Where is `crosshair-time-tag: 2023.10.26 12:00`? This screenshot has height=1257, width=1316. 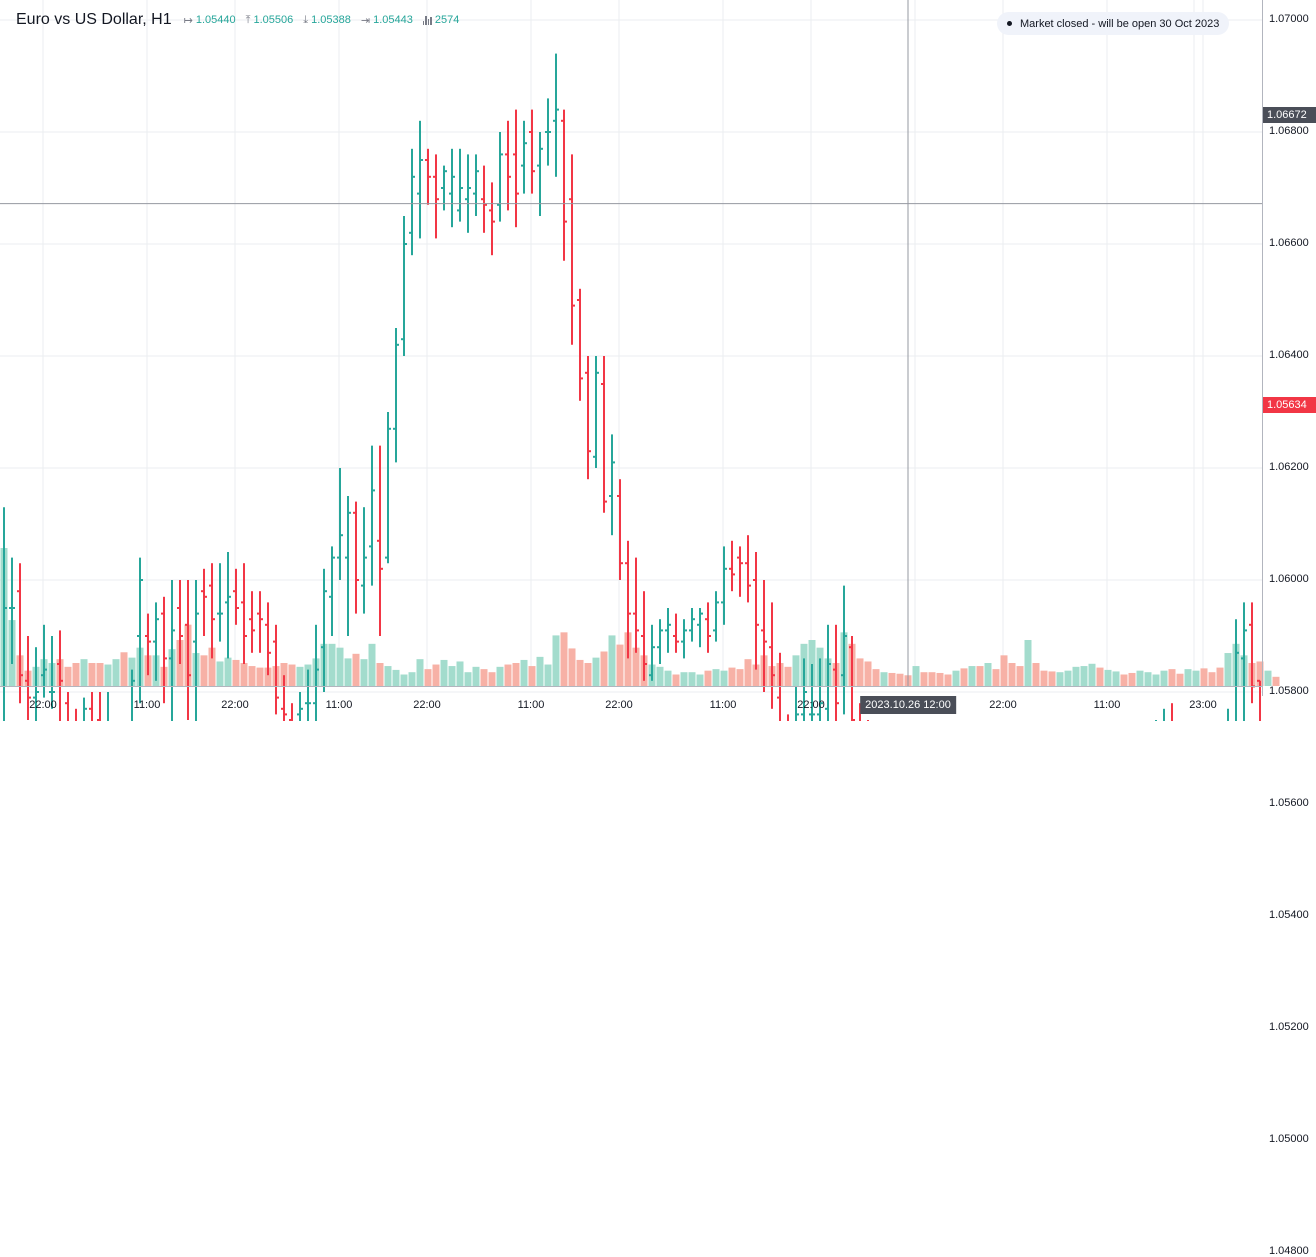
crosshair-time-tag: 2023.10.26 12:00 is located at coordinates (908, 705).